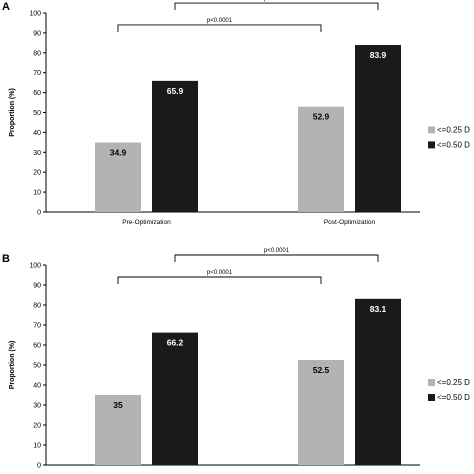 This screenshot has height=474, width=474. What do you see at coordinates (118, 153) in the screenshot?
I see `data-label: 34.9` at bounding box center [118, 153].